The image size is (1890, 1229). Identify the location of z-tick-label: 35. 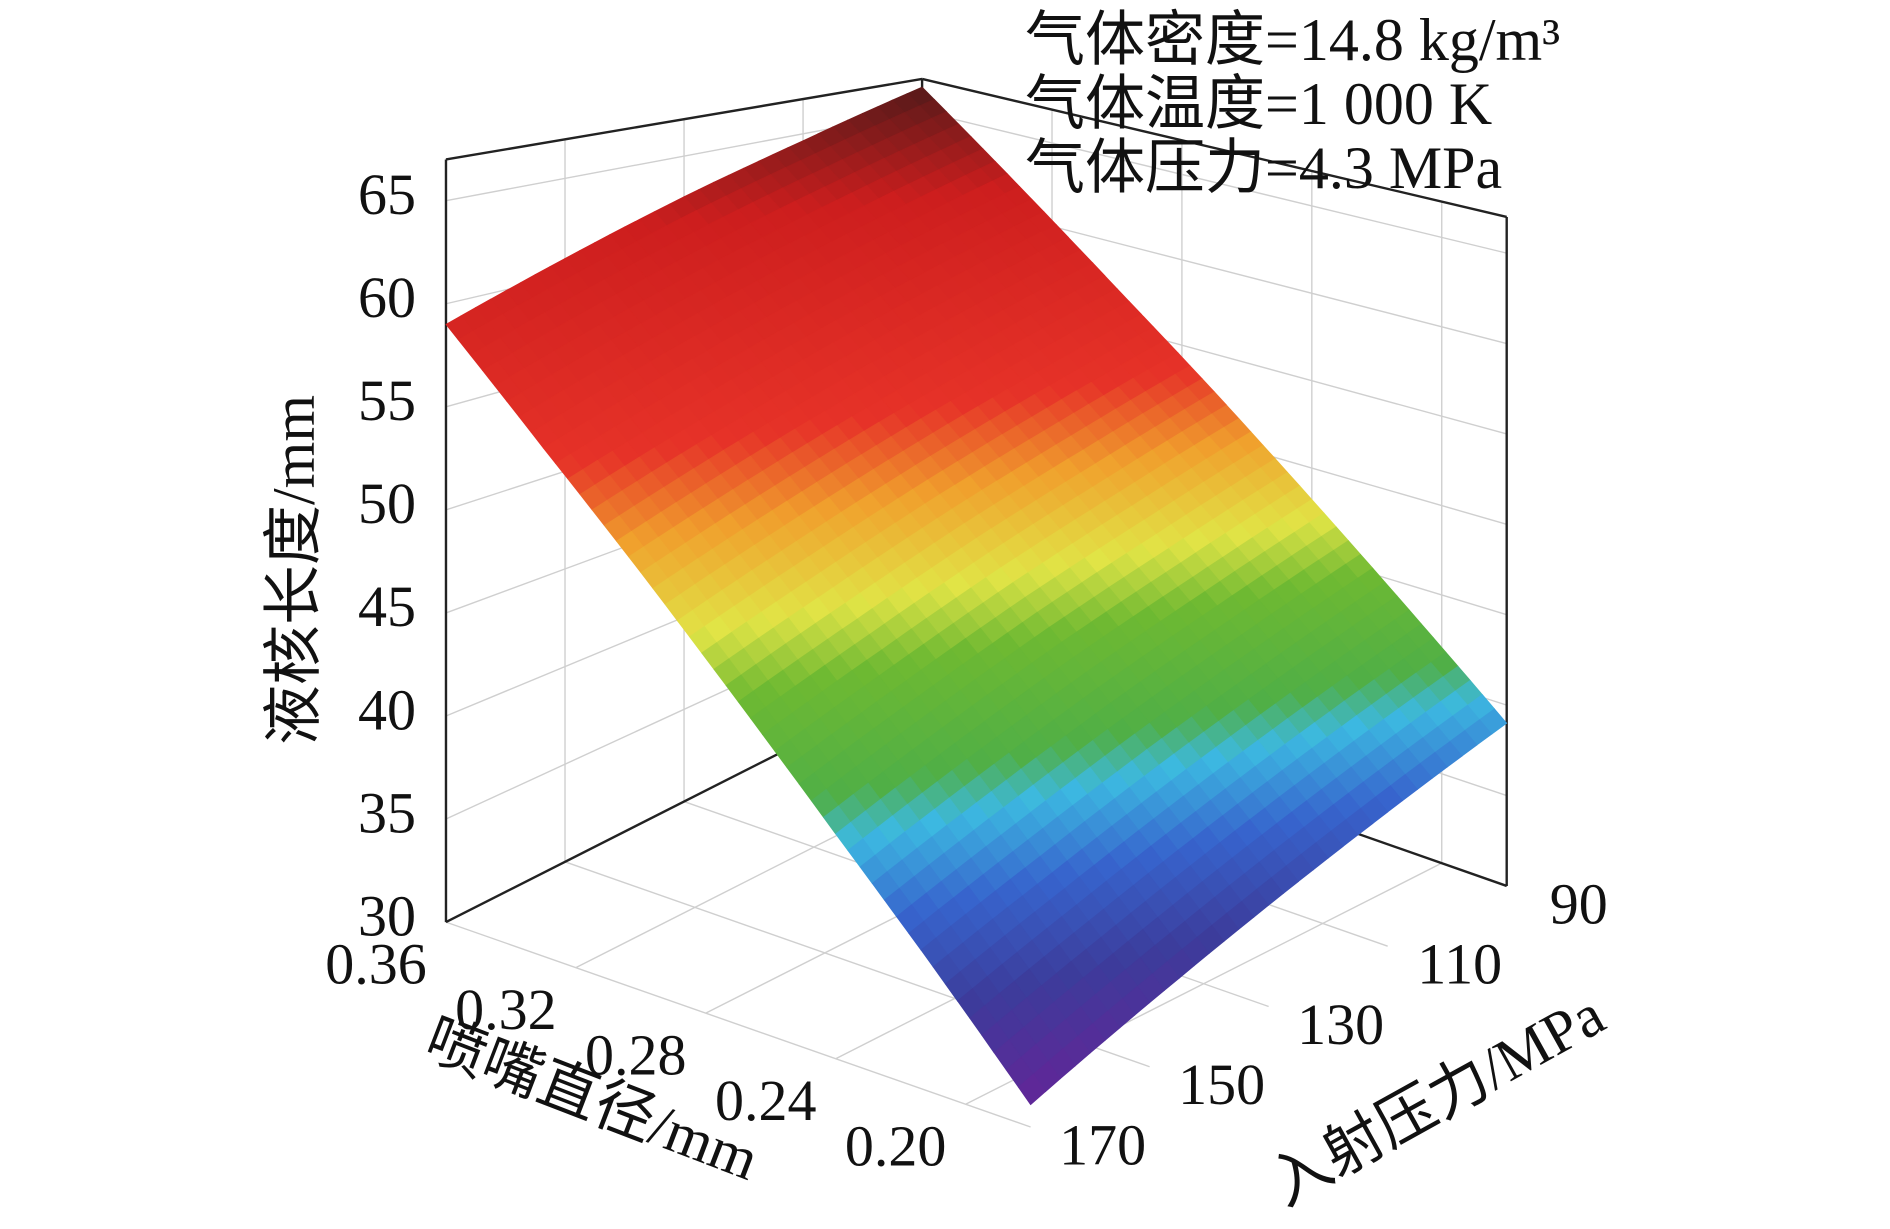
(387, 812).